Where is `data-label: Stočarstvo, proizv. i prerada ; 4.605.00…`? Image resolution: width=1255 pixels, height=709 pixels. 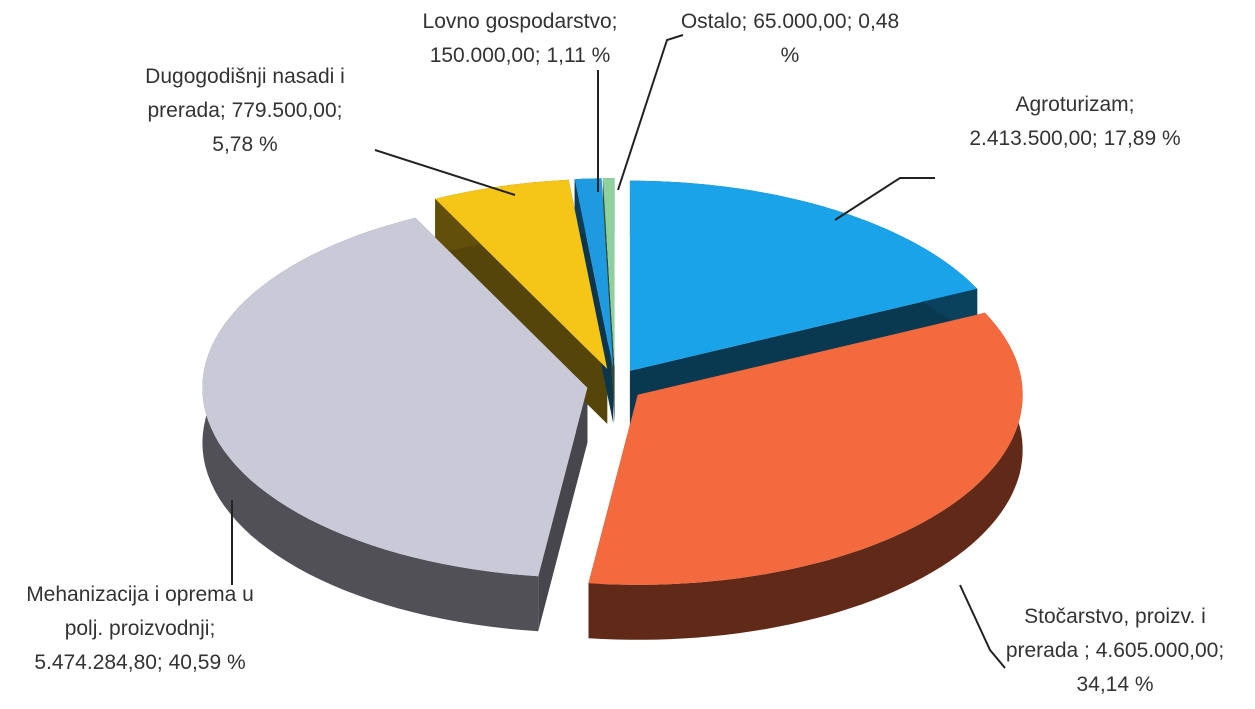
data-label: Stočarstvo, proizv. i prerada ; 4.605.00… is located at coordinates (1115, 651).